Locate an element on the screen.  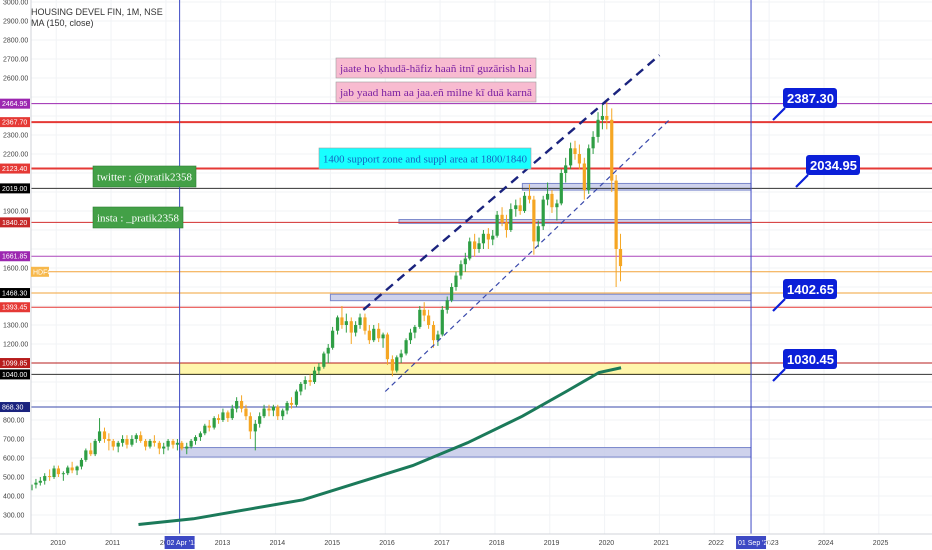
x-tick-label: 2018 is located at coordinates (497, 543).